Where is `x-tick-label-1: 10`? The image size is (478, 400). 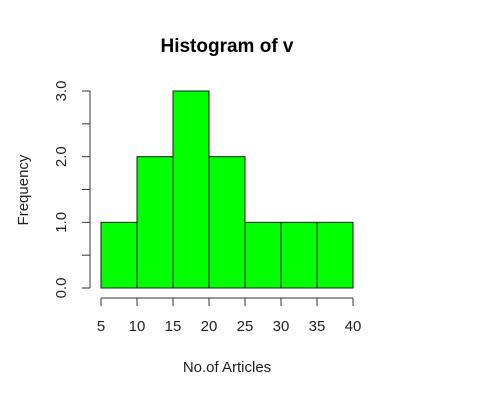
x-tick-label-1: 10 is located at coordinates (137, 326).